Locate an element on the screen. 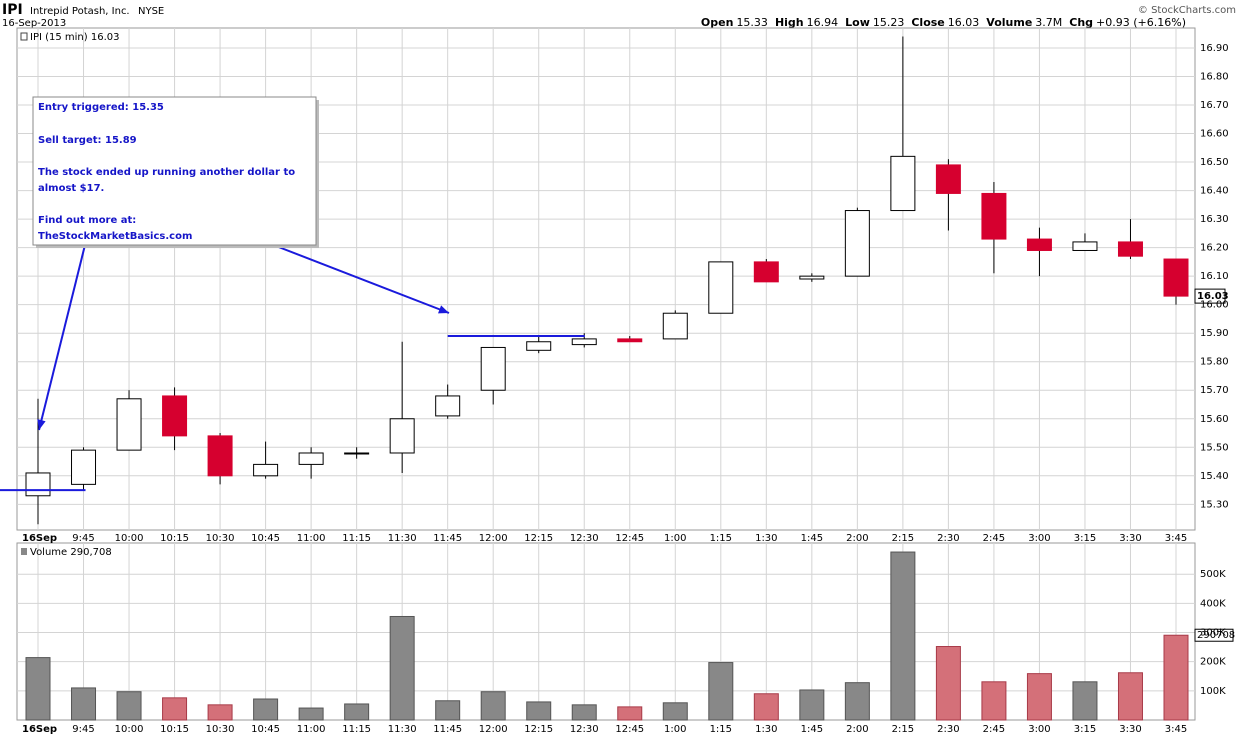 This screenshot has height=737, width=1240. y-tick-label: 15.90 is located at coordinates (1214, 333).